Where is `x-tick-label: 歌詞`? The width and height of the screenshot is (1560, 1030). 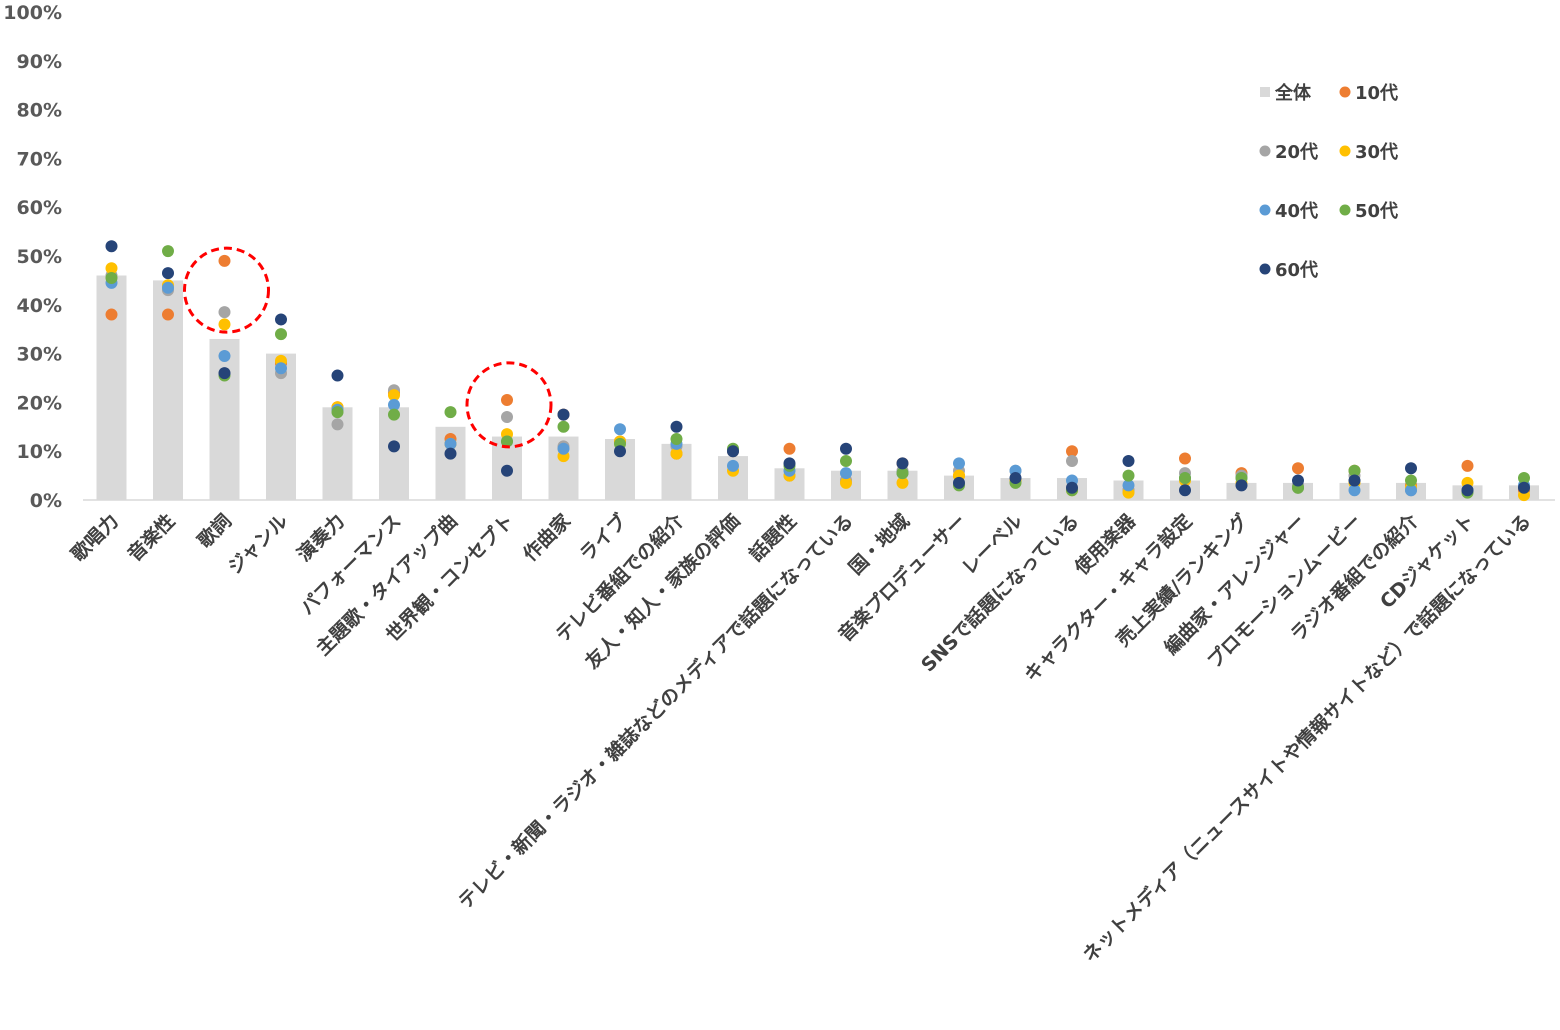
x-tick-label: 歌詞 is located at coordinates (214, 530).